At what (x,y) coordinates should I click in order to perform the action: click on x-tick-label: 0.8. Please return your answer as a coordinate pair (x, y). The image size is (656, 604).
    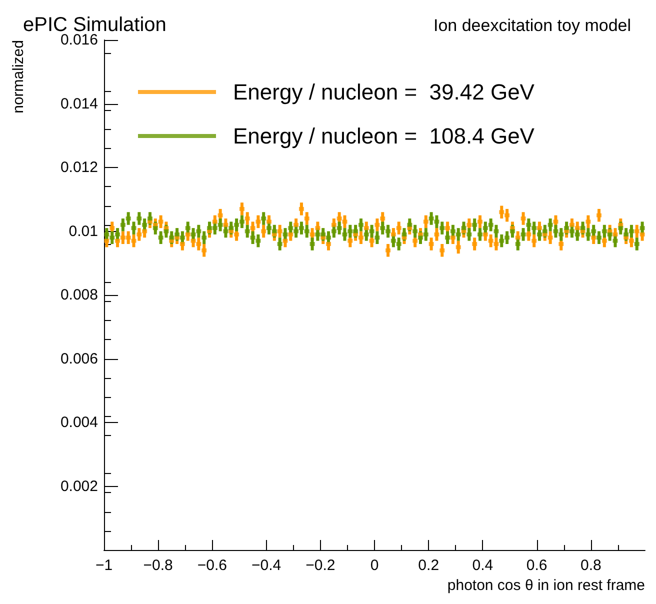
    Looking at the image, I should click on (591, 565).